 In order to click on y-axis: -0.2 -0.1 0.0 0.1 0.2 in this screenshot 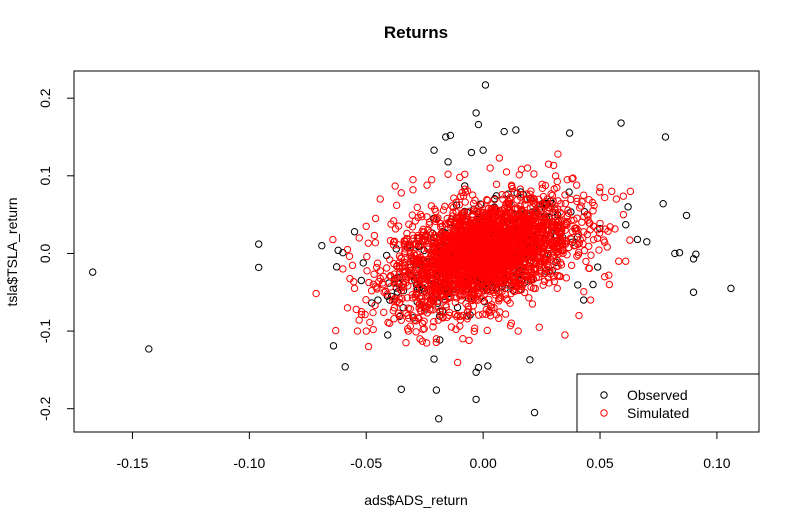, I will do `click(56, 254)`.